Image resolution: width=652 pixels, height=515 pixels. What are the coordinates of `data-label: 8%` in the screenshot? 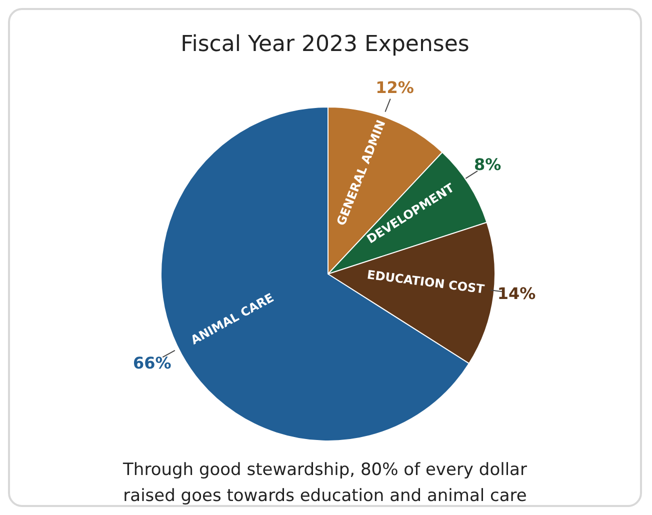 It's located at (488, 164).